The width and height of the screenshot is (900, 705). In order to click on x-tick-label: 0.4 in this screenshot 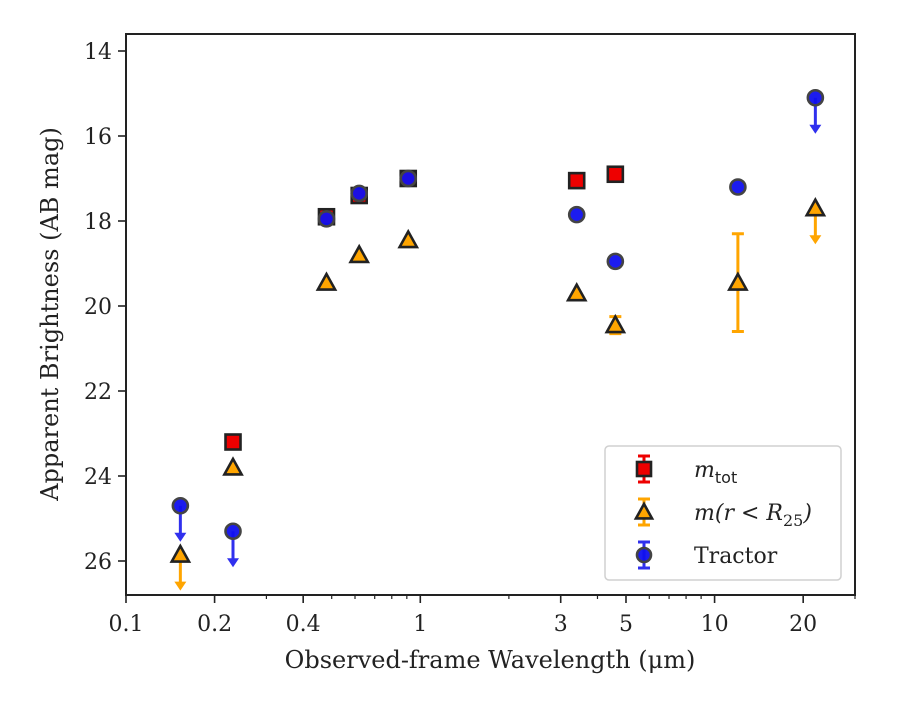, I will do `click(303, 624)`.